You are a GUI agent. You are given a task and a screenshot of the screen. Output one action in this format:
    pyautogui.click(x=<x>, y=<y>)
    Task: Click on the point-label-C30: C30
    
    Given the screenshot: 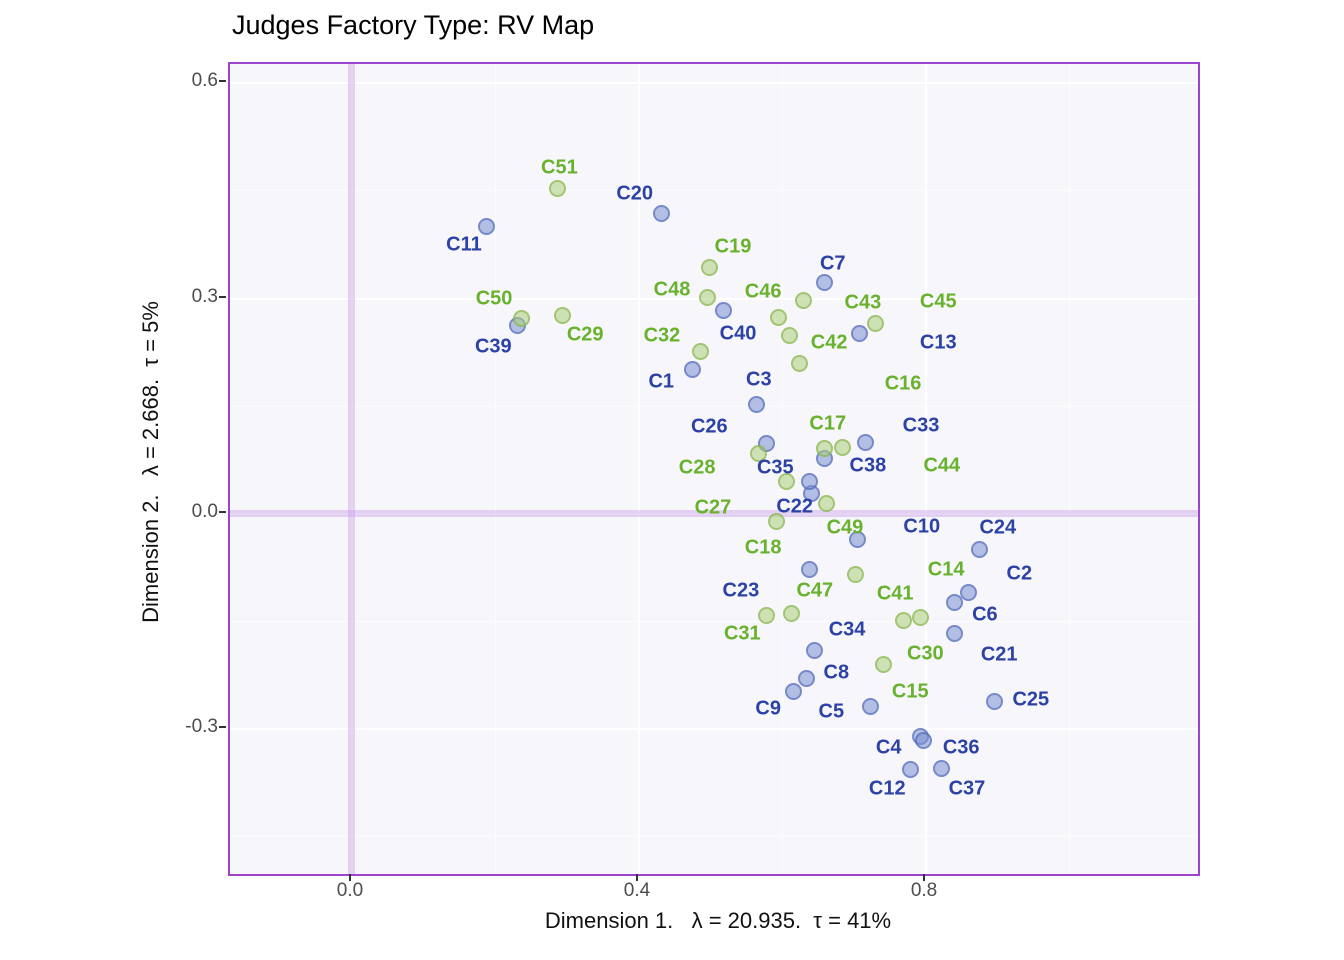 What is the action you would take?
    pyautogui.click(x=925, y=653)
    